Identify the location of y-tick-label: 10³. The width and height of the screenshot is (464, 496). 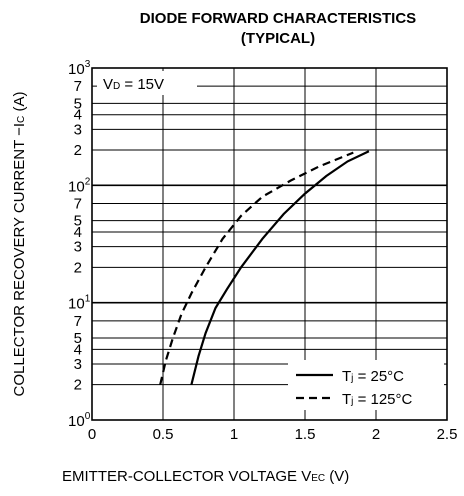
(79, 68).